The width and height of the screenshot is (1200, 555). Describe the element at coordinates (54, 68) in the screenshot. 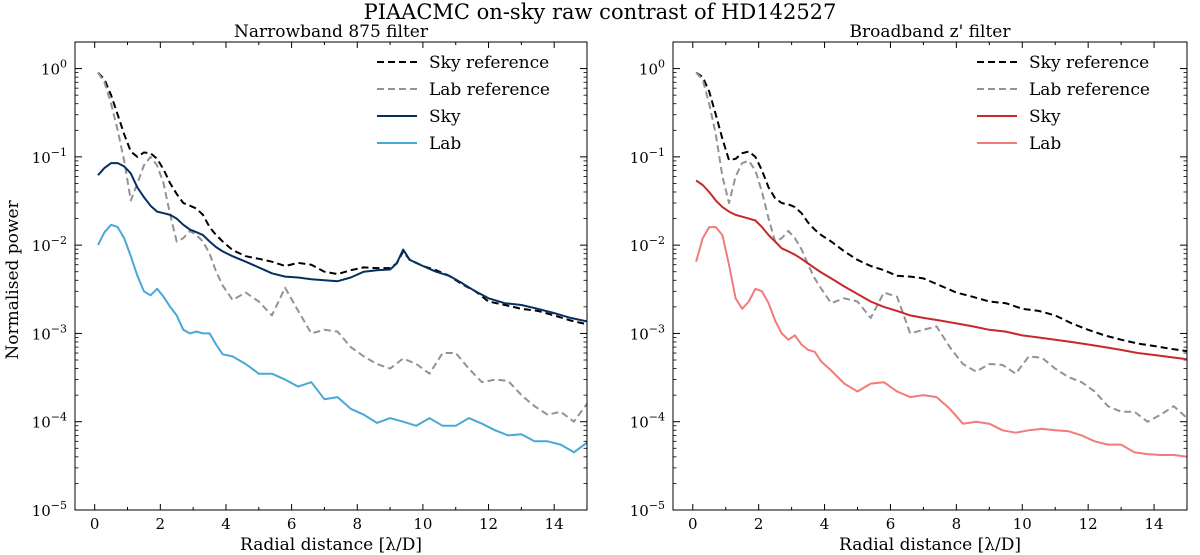

I see `left-y-tick-label: 10⁰` at that location.